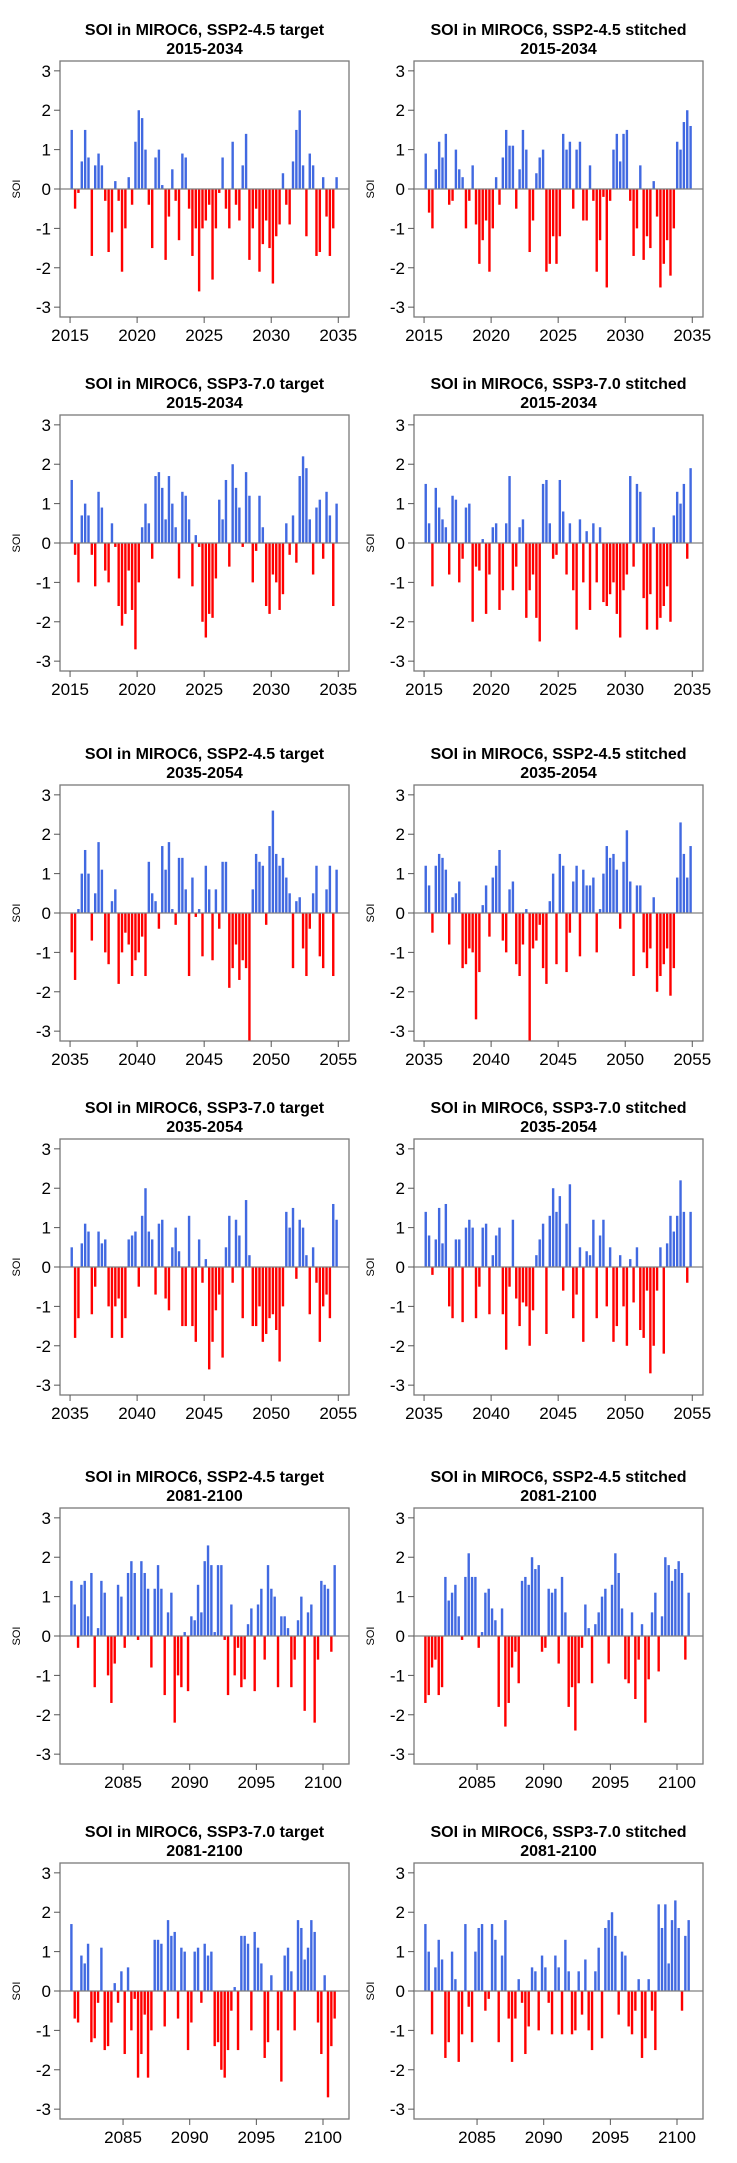 The image size is (737, 2163). Describe the element at coordinates (491, 1059) in the screenshot. I see `x-tick-label: 2040` at that location.